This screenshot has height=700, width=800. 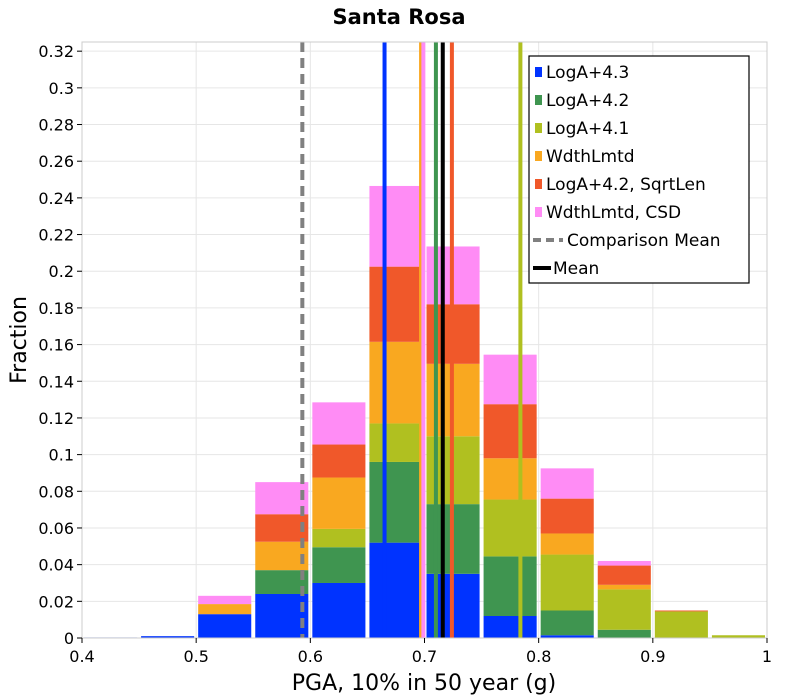 What do you see at coordinates (590, 157) in the screenshot?
I see `legend-label: WdthLmtd` at bounding box center [590, 157].